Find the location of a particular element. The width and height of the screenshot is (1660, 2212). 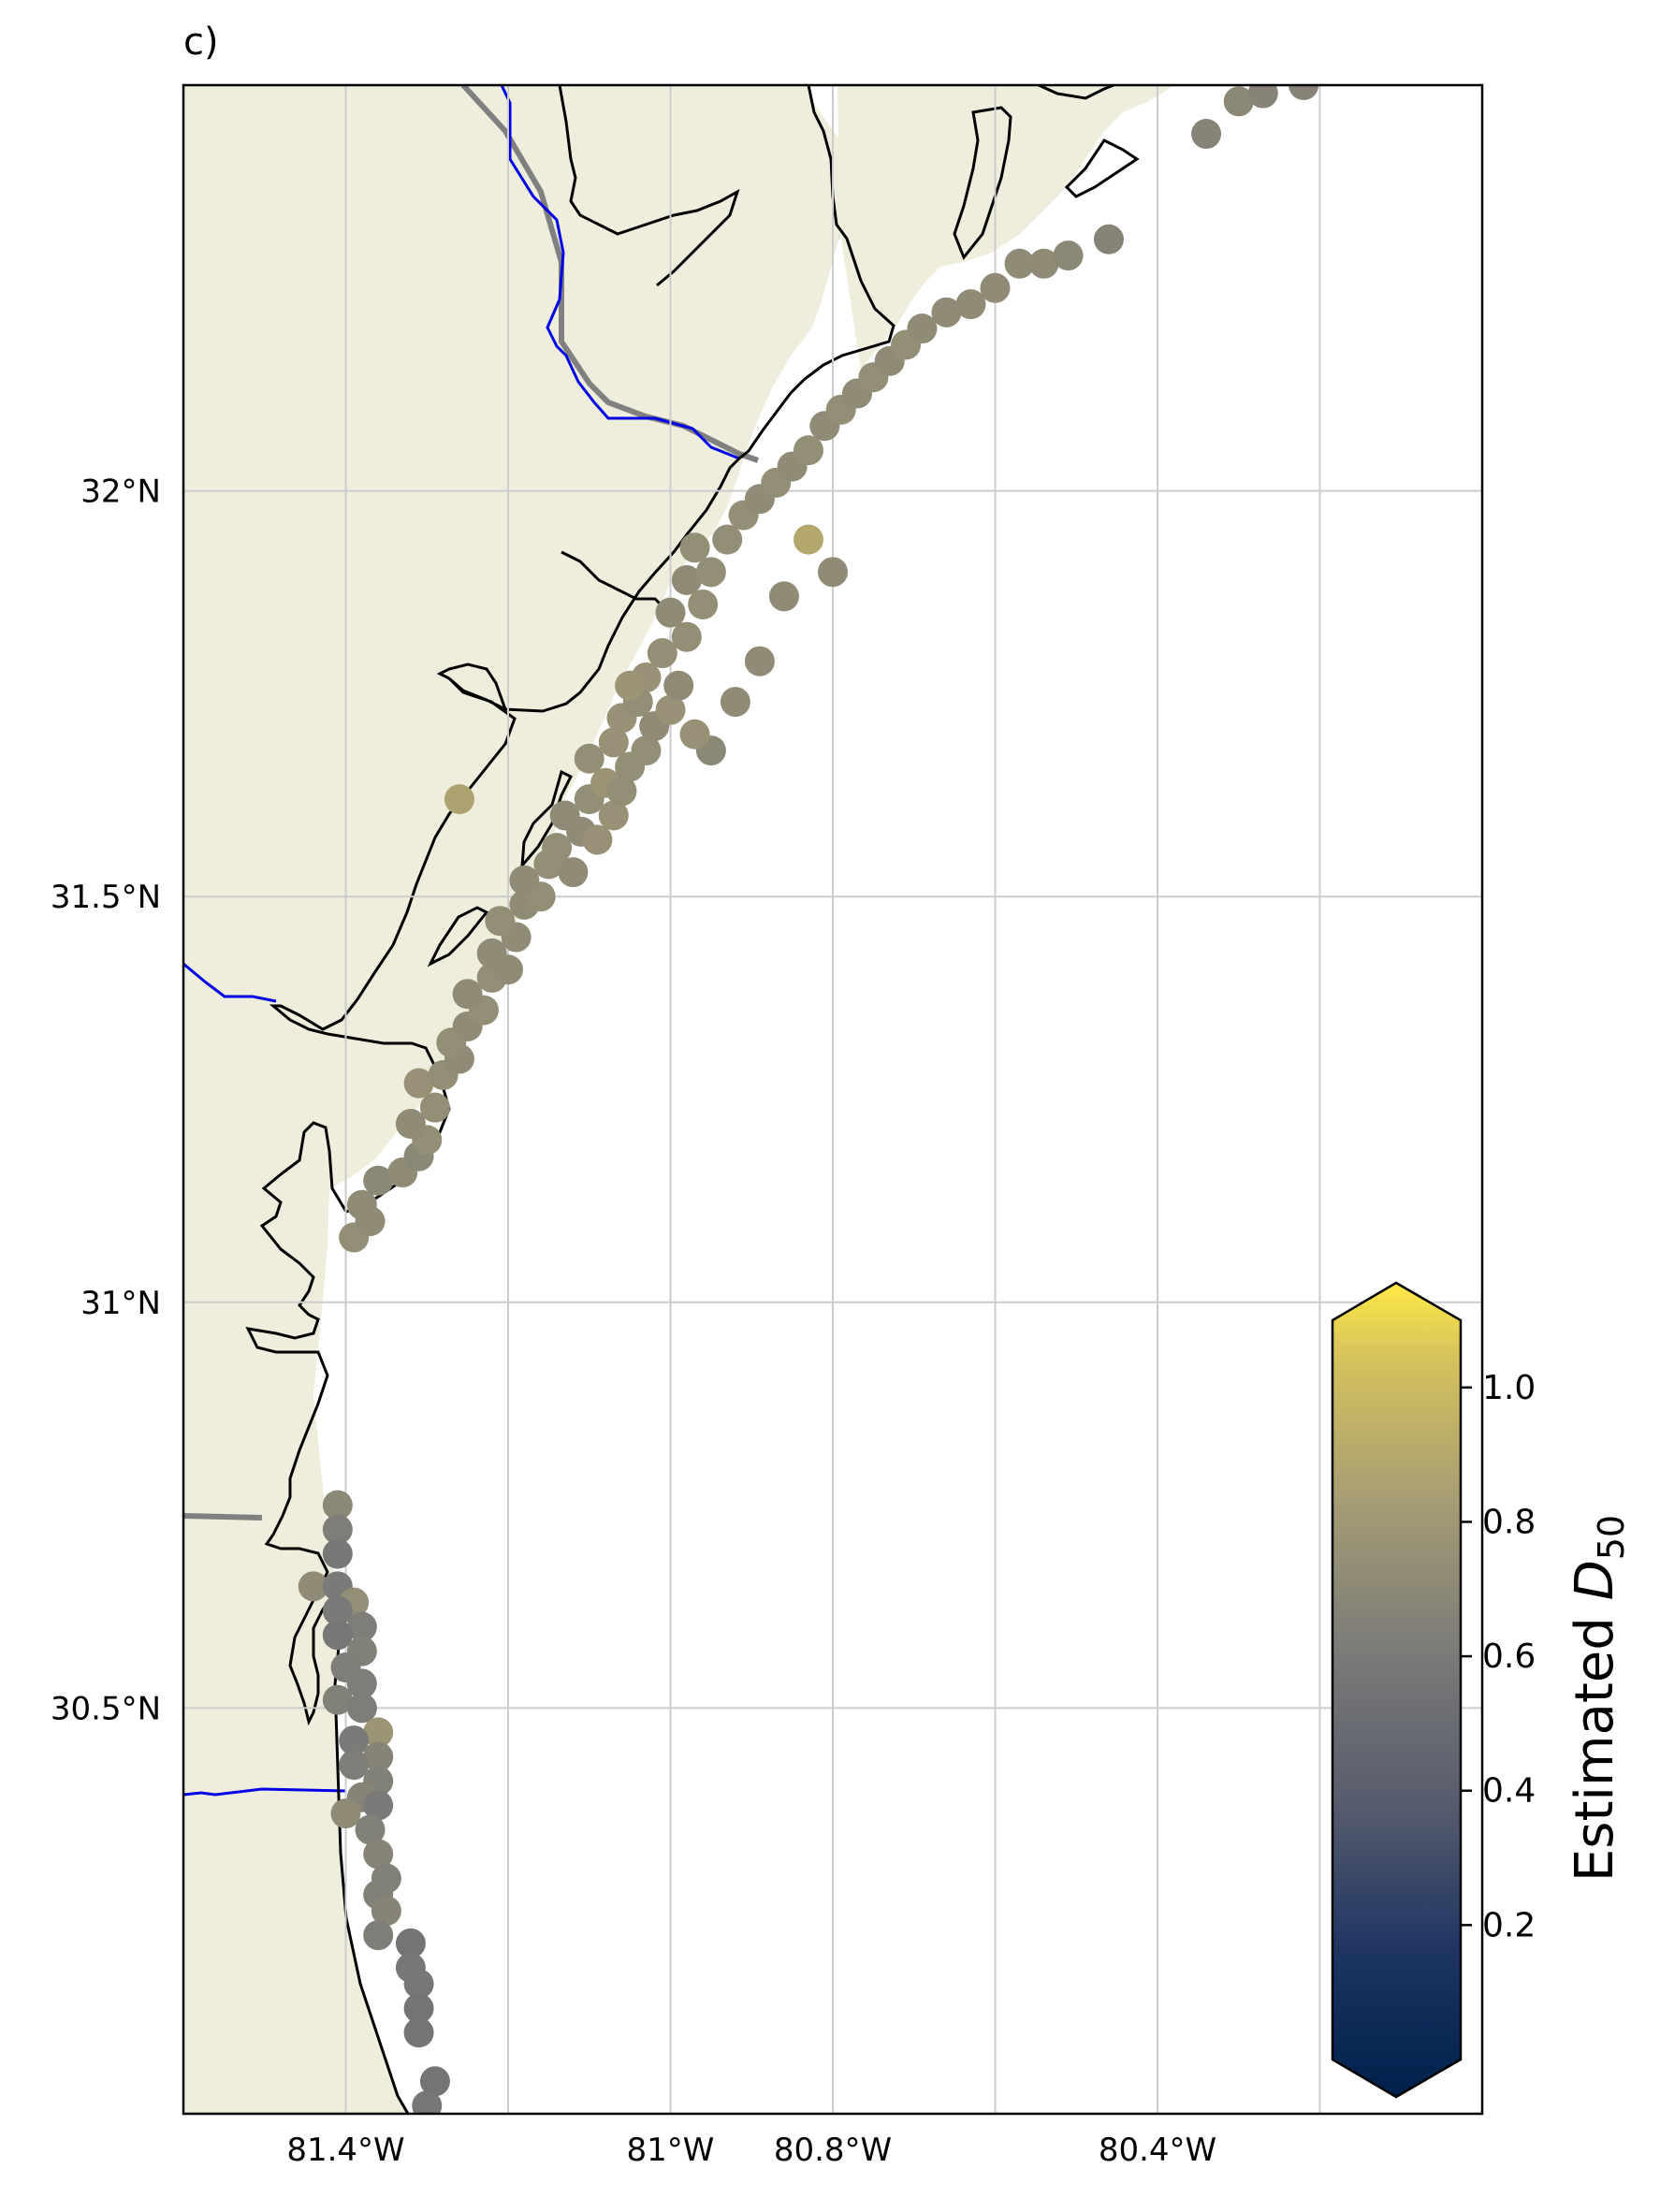

y-tick-label: 31°N is located at coordinates (120, 1303).